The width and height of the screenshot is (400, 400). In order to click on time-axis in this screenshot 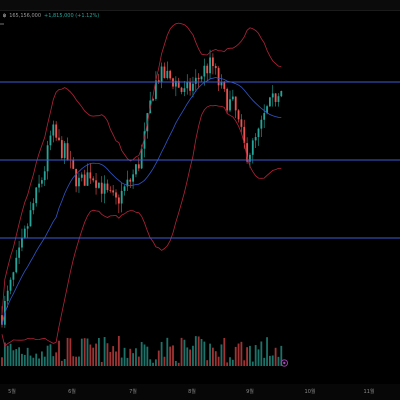, I will do `click(200, 392)`.